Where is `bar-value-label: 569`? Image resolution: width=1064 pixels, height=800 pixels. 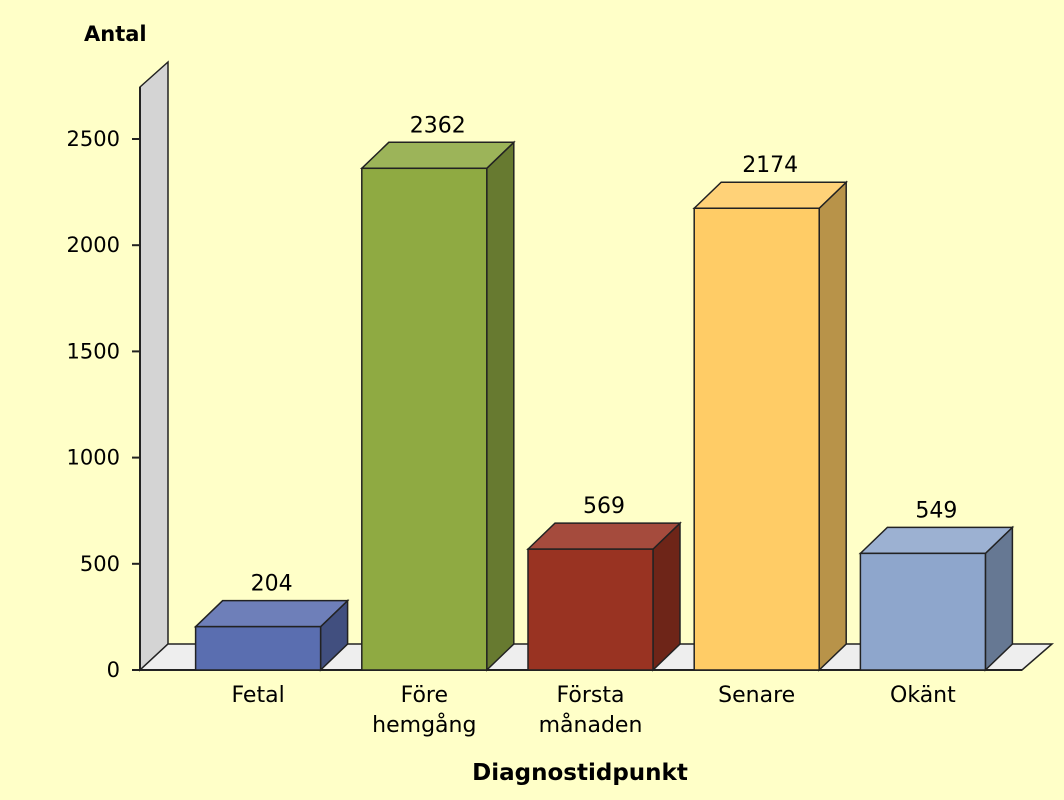 bar-value-label: 569 is located at coordinates (604, 506).